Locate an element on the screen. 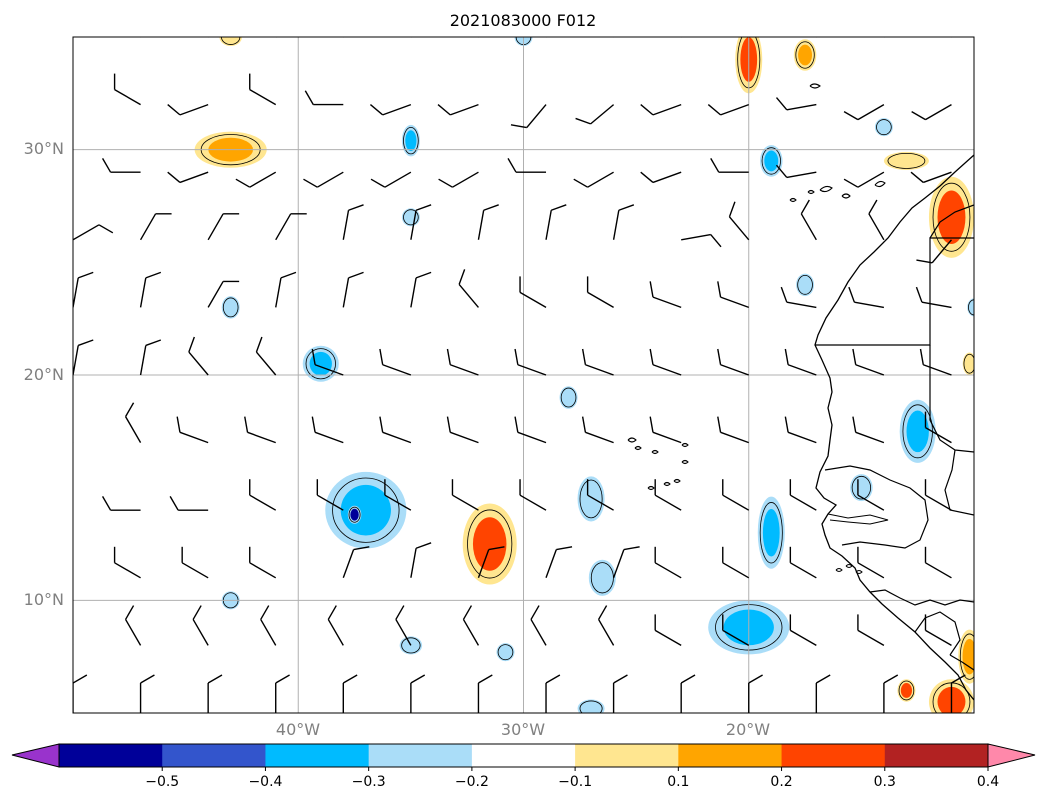  anomaly-inner-fill is located at coordinates (861, 487).